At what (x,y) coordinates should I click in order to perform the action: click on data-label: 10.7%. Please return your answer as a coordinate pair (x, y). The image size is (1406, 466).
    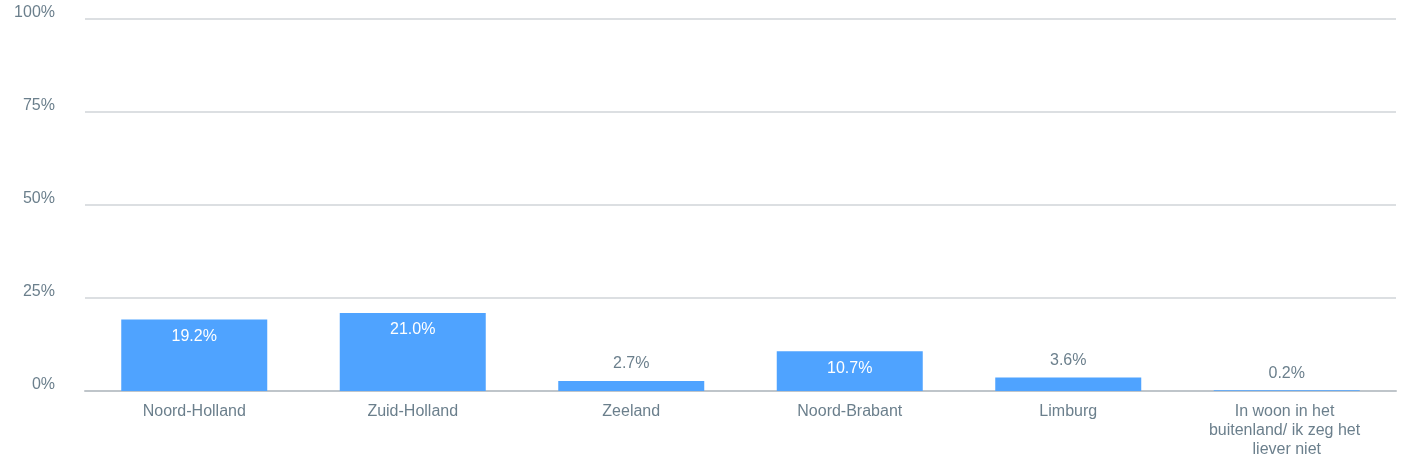
    Looking at the image, I should click on (850, 367).